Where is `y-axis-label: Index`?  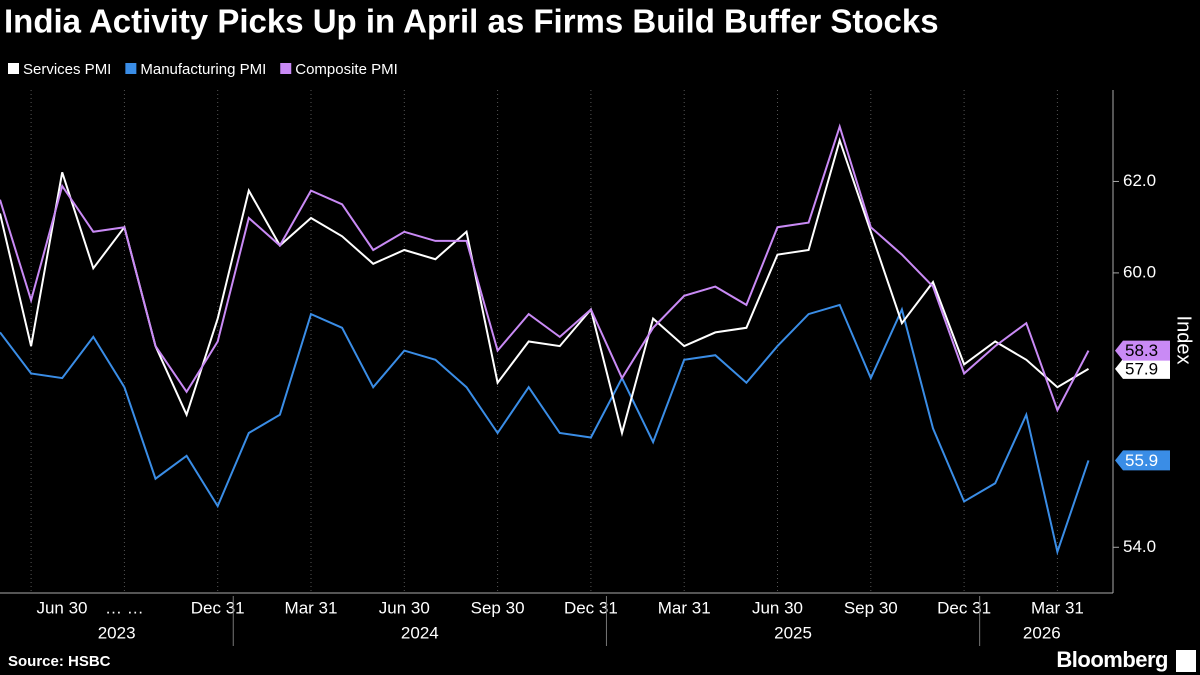
y-axis-label: Index is located at coordinates (1184, 340).